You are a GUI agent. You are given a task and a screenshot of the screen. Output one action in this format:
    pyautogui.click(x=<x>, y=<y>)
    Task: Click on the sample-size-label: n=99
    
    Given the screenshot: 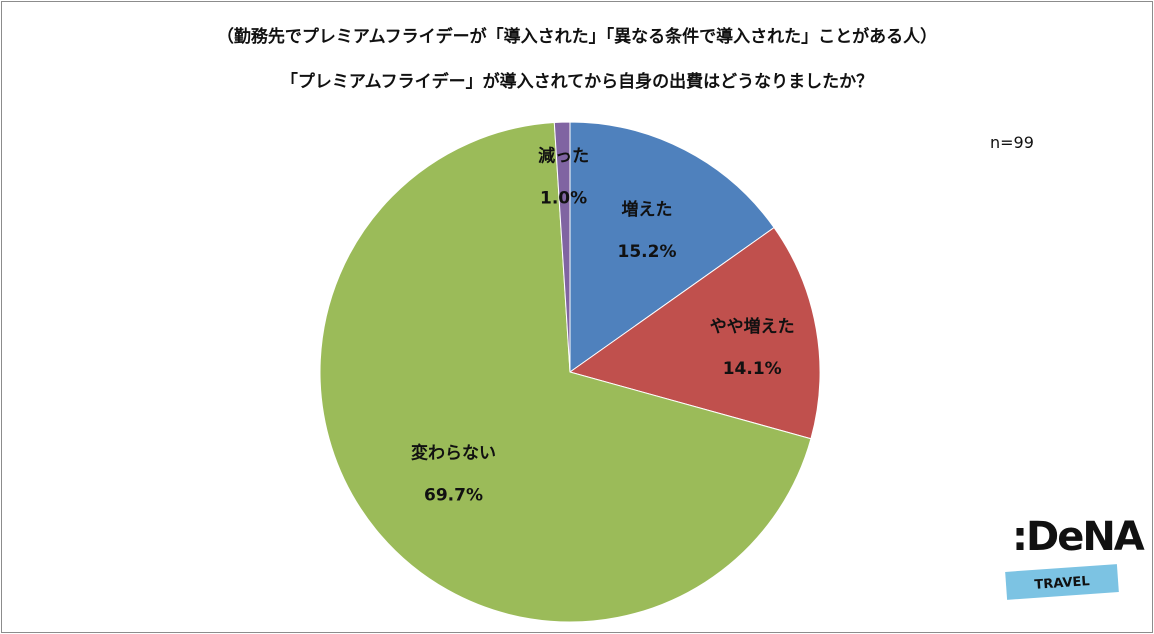 What is the action you would take?
    pyautogui.click(x=1012, y=142)
    